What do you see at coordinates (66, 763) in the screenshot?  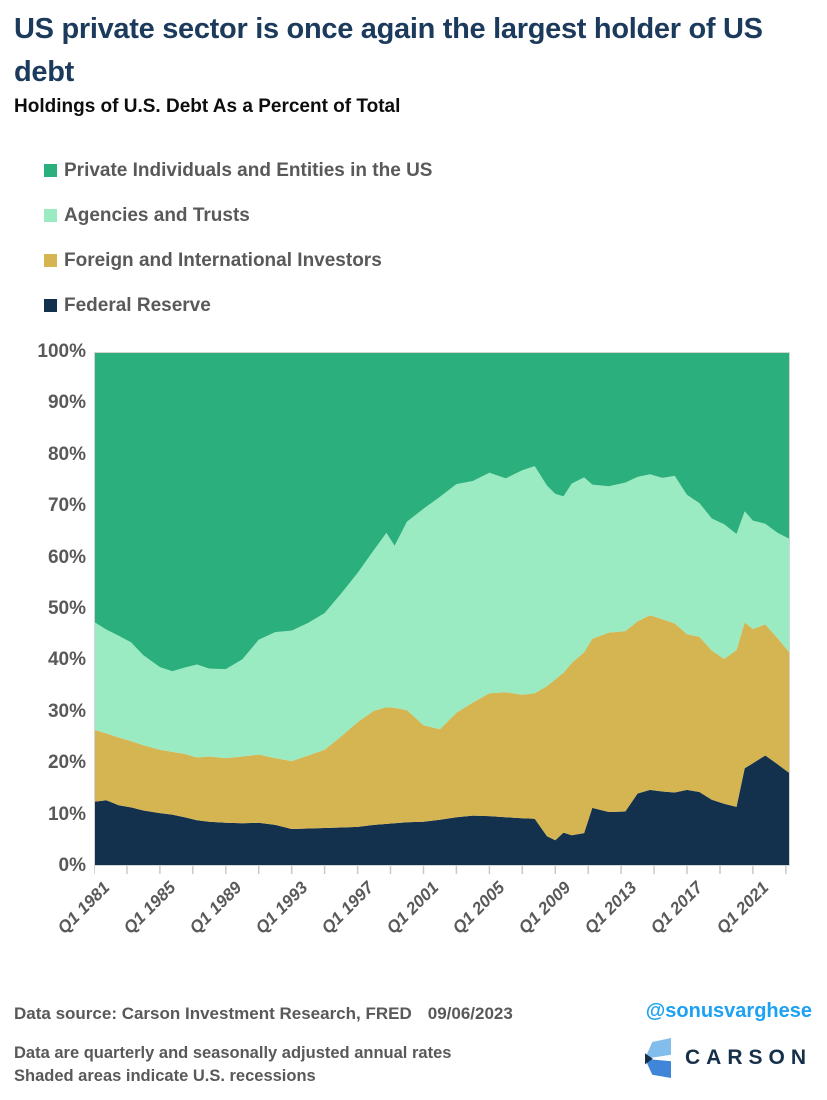 I see `y-axis-tick-label: 20%` at bounding box center [66, 763].